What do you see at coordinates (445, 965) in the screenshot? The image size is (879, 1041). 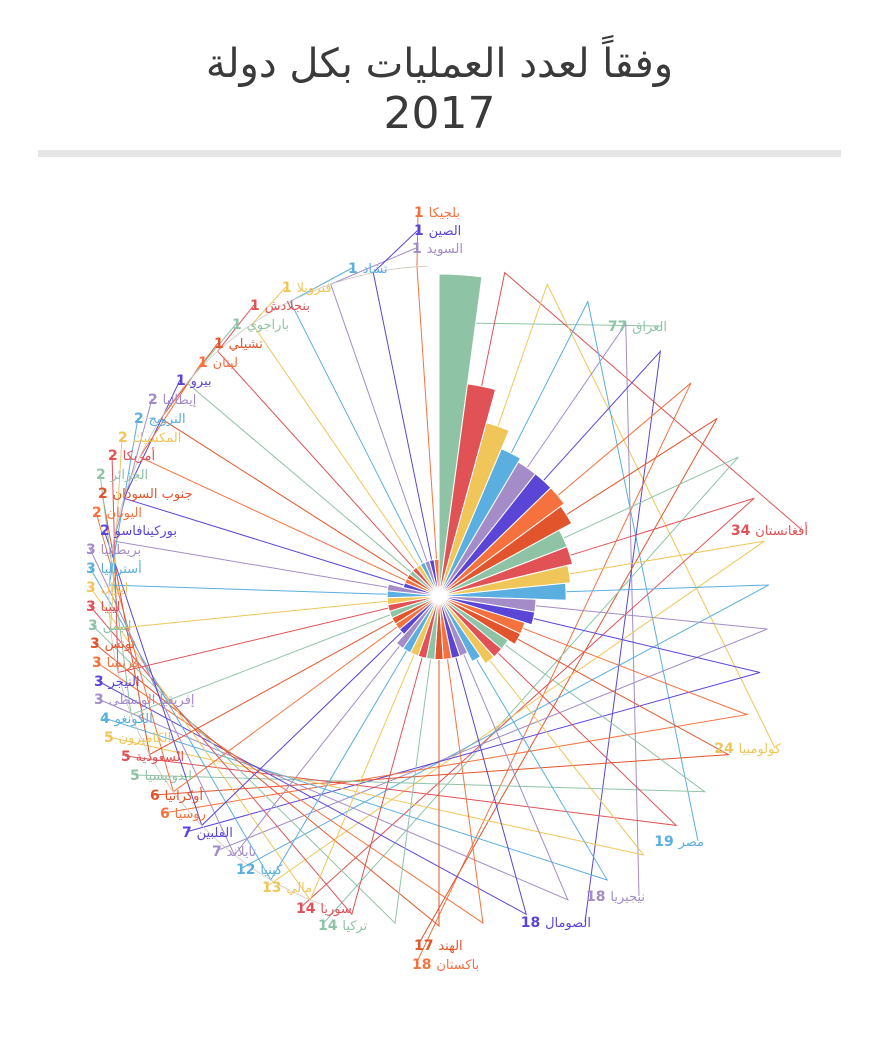 I see `slice-label-7: باكستان 18` at bounding box center [445, 965].